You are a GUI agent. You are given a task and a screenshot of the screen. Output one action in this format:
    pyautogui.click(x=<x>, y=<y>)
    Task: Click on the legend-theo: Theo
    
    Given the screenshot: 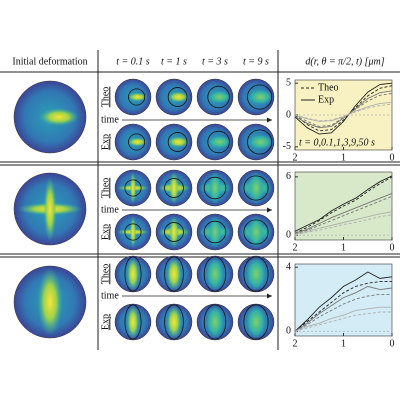 What is the action you would take?
    pyautogui.click(x=328, y=87)
    